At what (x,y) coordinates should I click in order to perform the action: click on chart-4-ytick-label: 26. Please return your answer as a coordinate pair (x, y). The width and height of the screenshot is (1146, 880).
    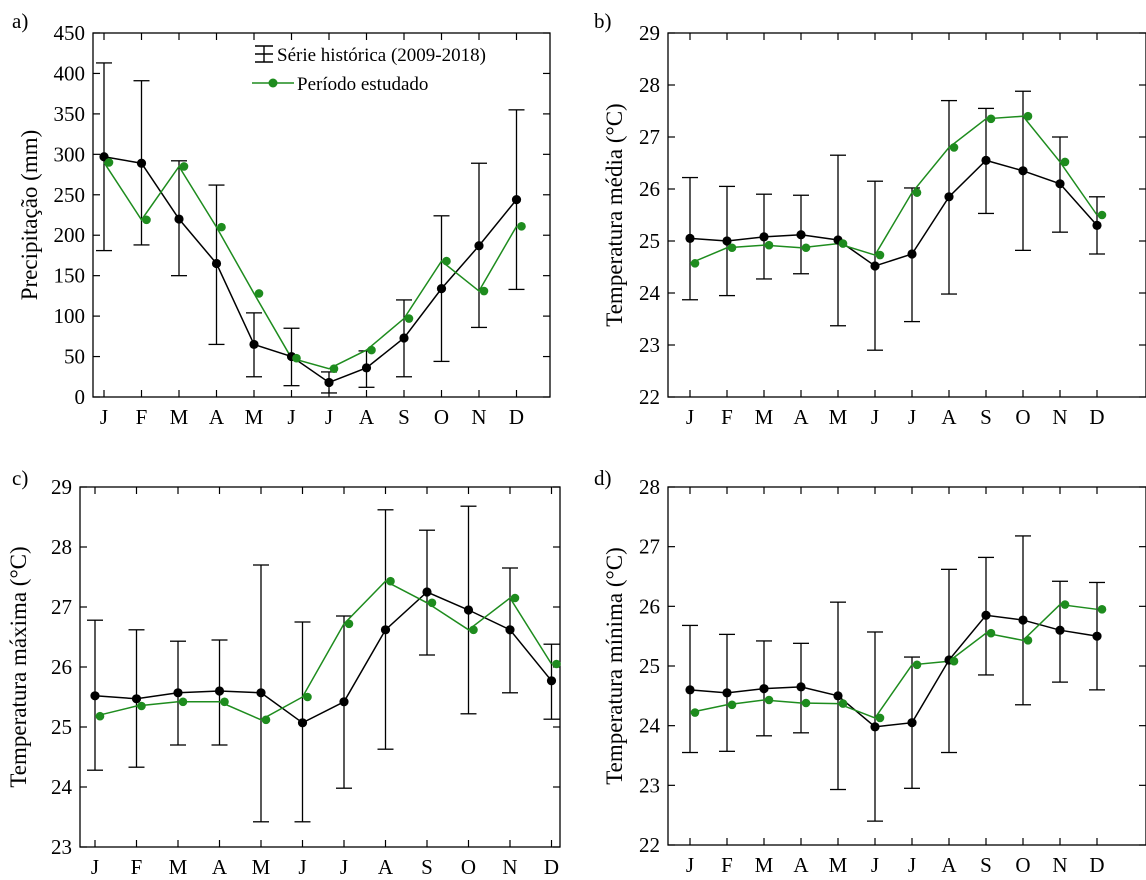
    Looking at the image, I should click on (649, 606).